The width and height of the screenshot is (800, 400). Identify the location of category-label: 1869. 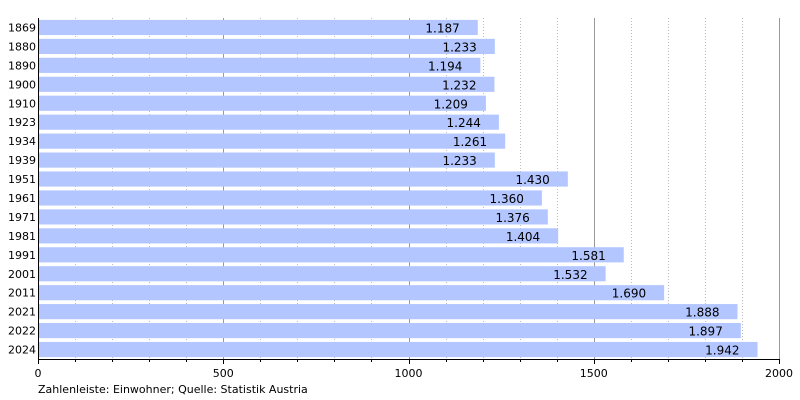
(22, 27).